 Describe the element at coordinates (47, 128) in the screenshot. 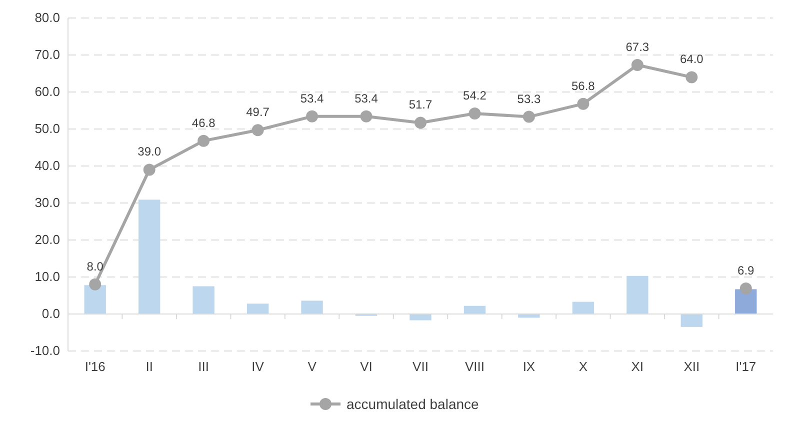

I see `y-tick-label: 50.0` at that location.